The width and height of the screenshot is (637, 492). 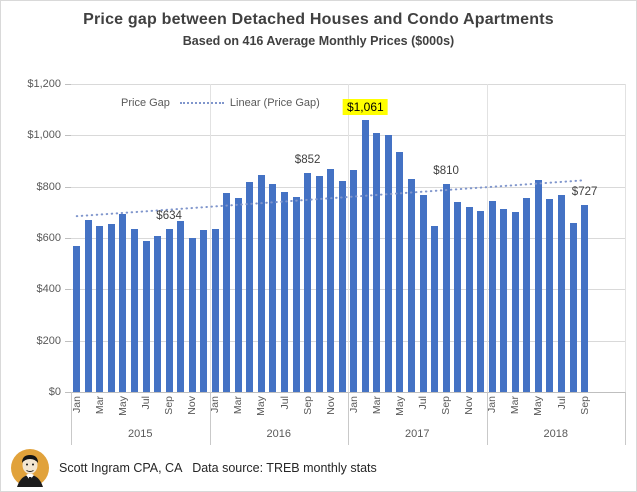 I want to click on footer-credit: Scott Ingram CPA, CA, so click(x=120, y=468).